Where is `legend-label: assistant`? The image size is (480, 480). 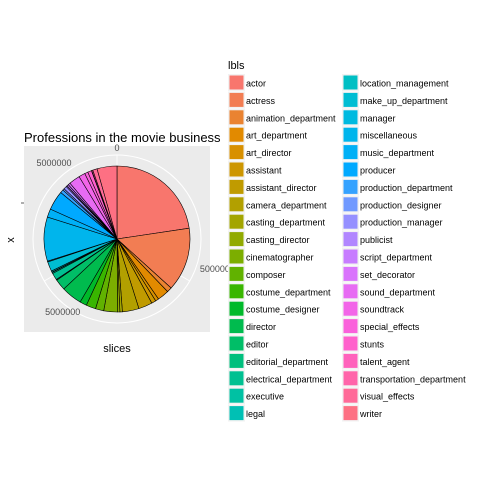 legend-label: assistant is located at coordinates (264, 171).